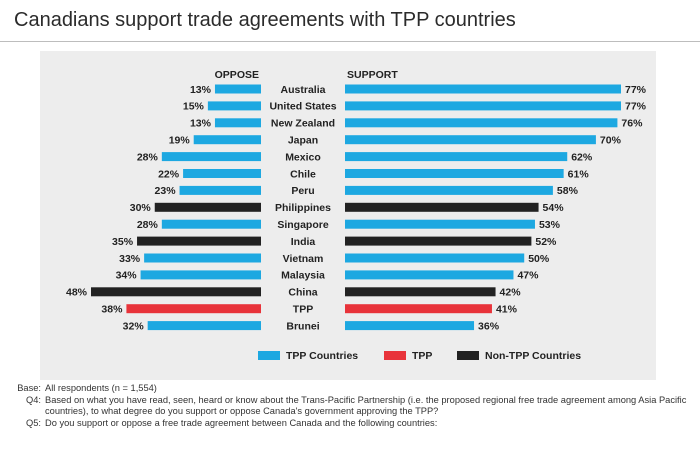  What do you see at coordinates (166, 191) in the screenshot?
I see `oppose-value-label: 23%` at bounding box center [166, 191].